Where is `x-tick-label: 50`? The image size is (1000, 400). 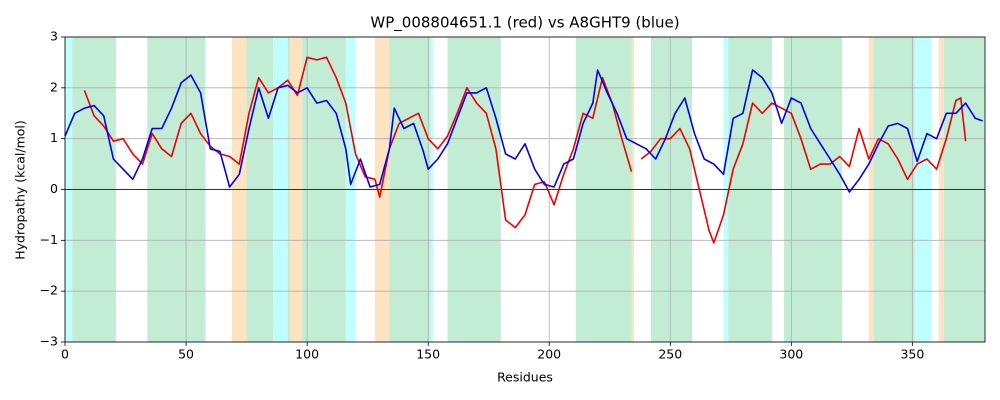
x-tick-label: 50 is located at coordinates (186, 354).